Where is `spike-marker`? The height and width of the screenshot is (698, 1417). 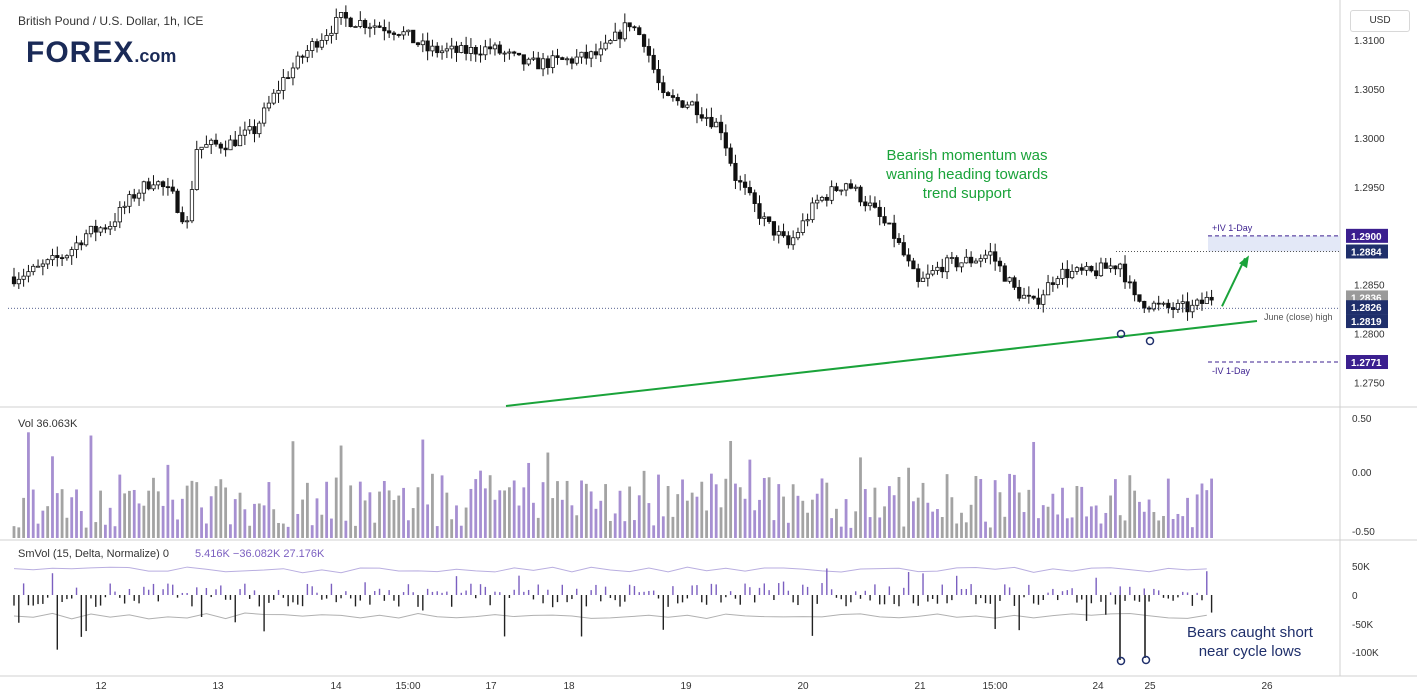
spike-marker is located at coordinates (1121, 661).